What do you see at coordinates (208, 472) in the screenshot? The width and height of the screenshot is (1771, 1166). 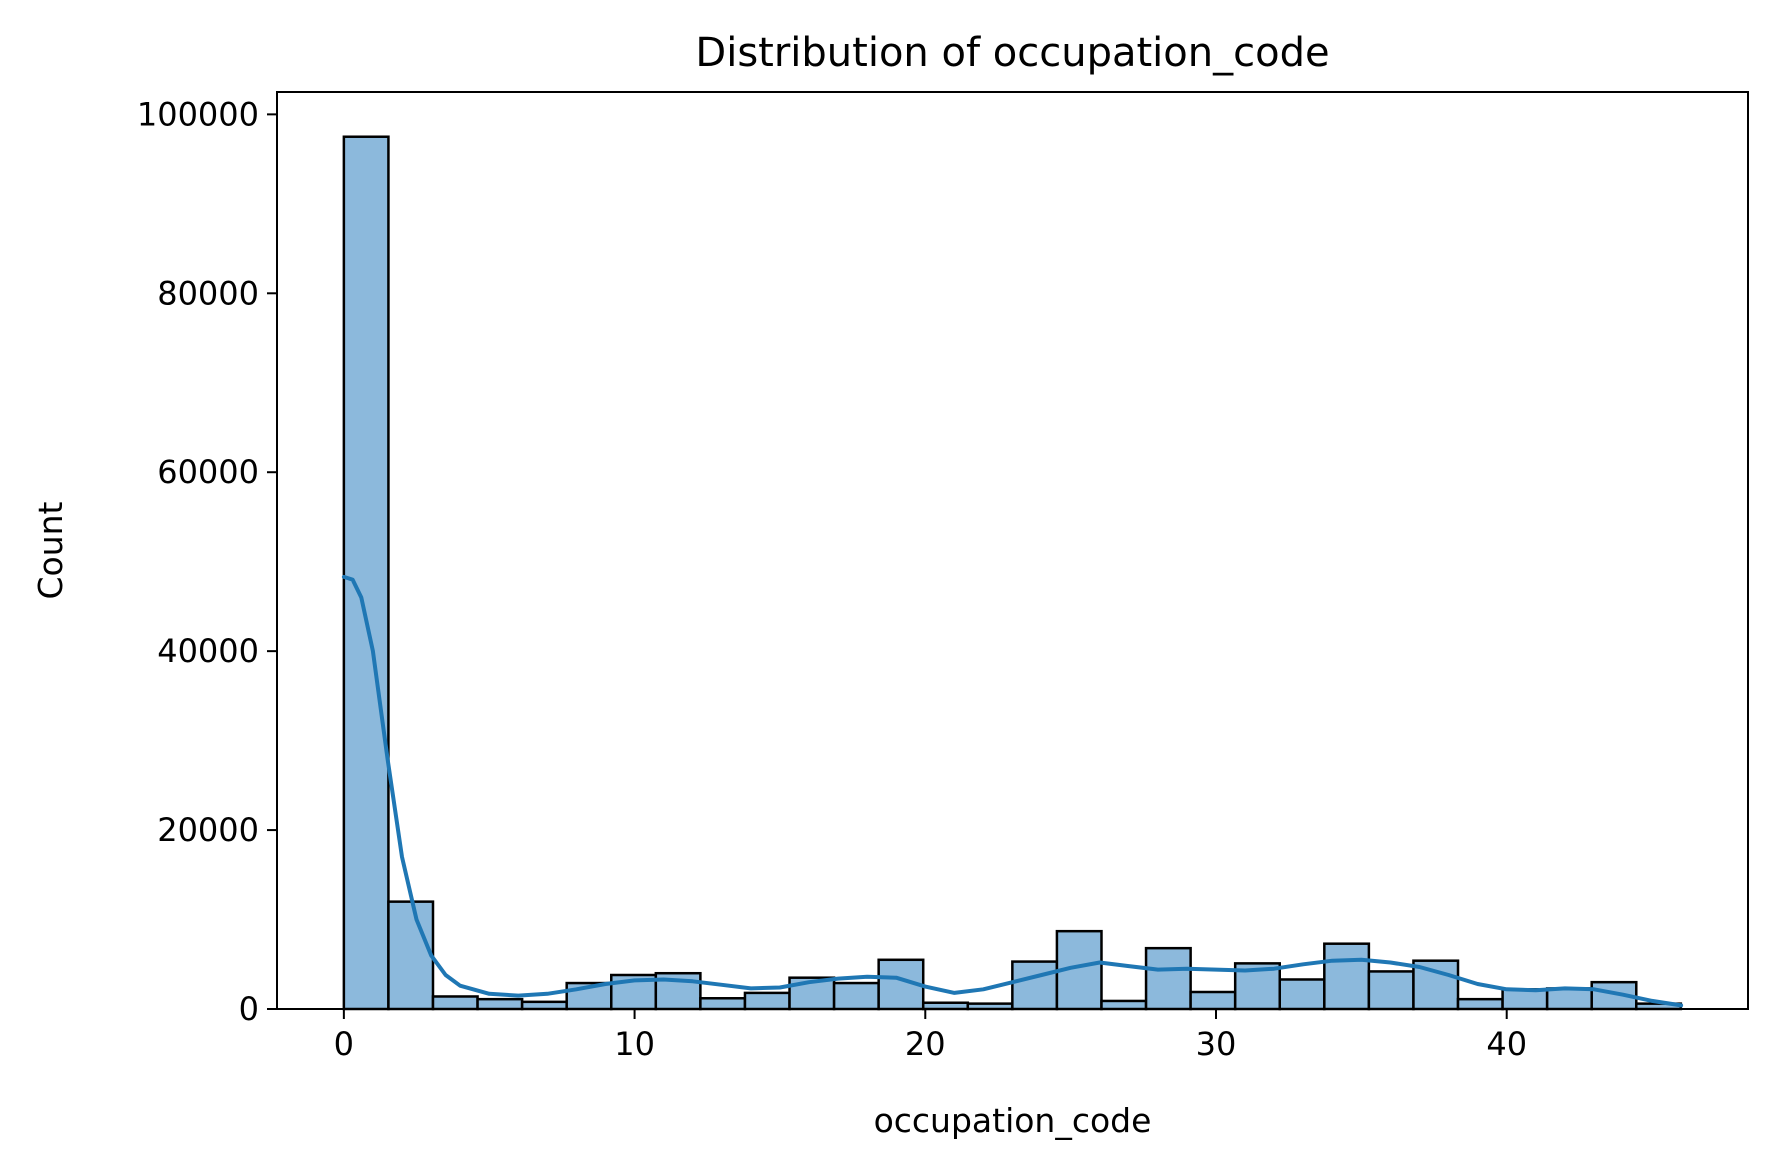 I see `y-tick-label: 60000` at bounding box center [208, 472].